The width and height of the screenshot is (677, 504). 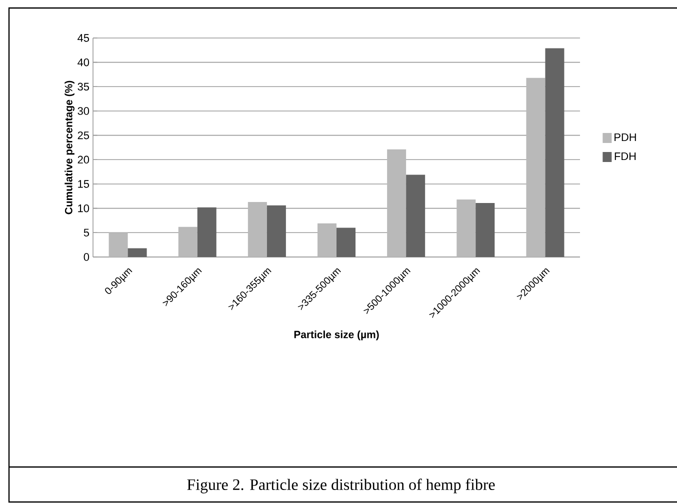 I want to click on y-tick-label: 20, so click(x=84, y=160).